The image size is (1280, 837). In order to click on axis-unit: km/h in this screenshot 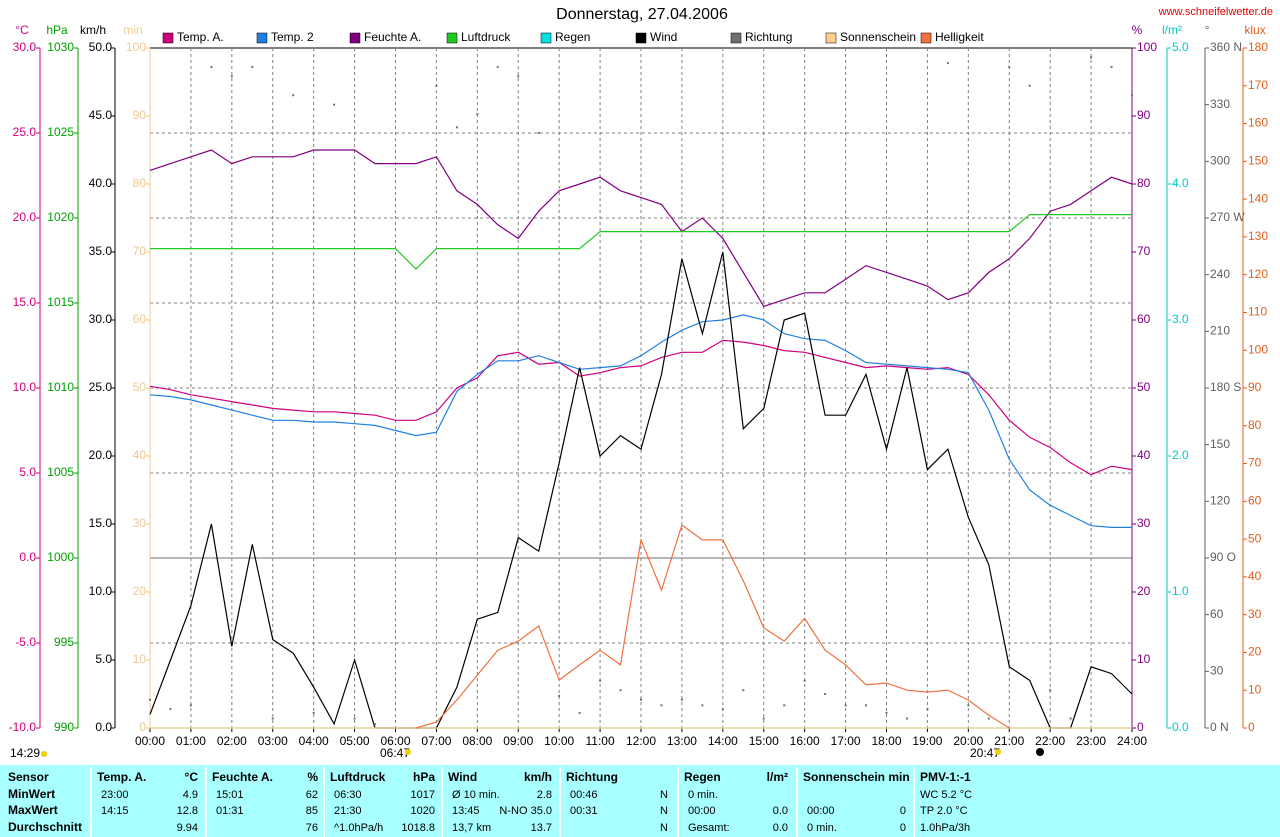, I will do `click(93, 30)`.